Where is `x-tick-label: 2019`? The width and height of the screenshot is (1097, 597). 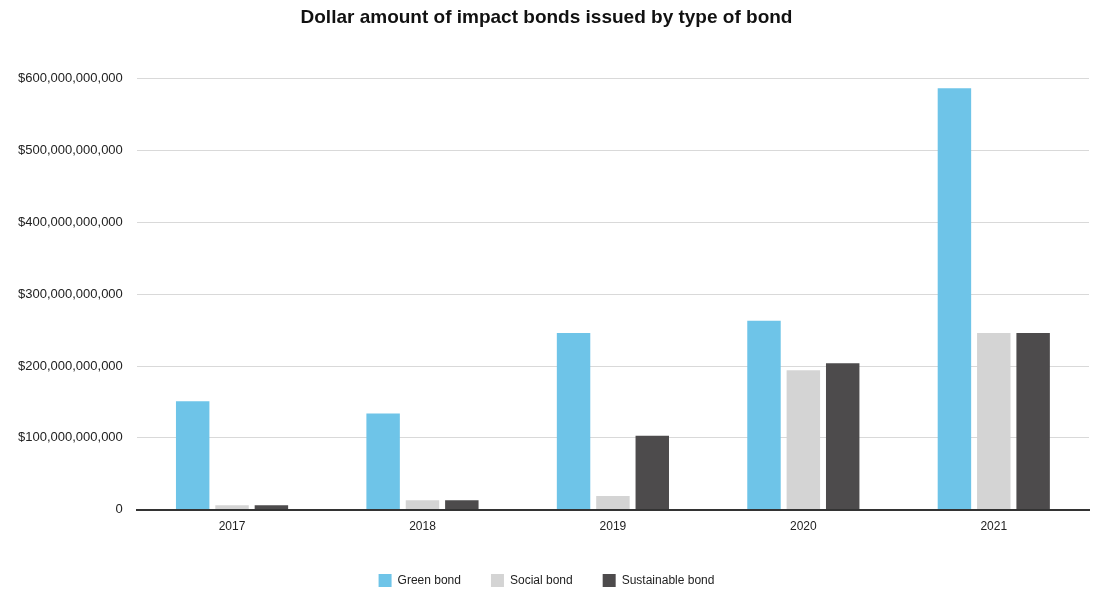
x-tick-label: 2019 is located at coordinates (613, 526).